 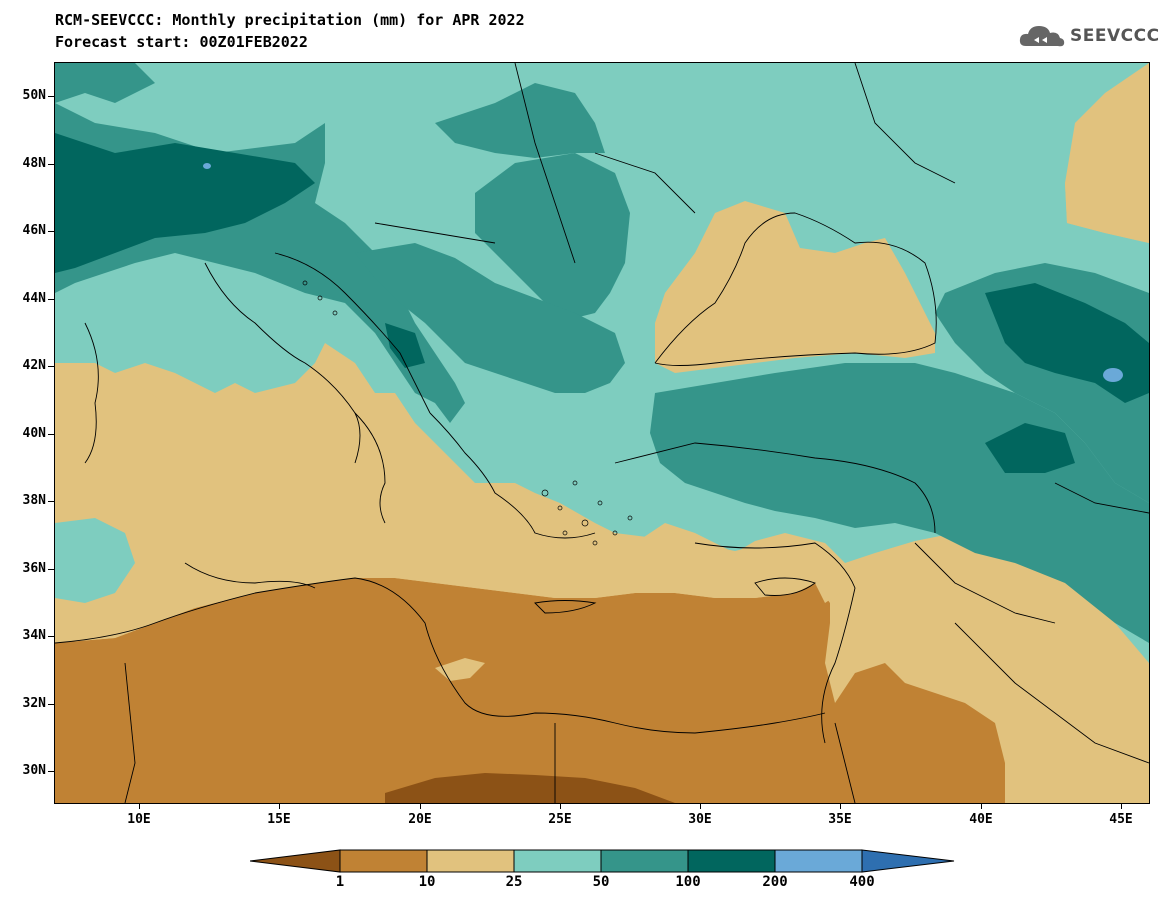 What do you see at coordinates (1042, 36) in the screenshot?
I see `cloud-icon` at bounding box center [1042, 36].